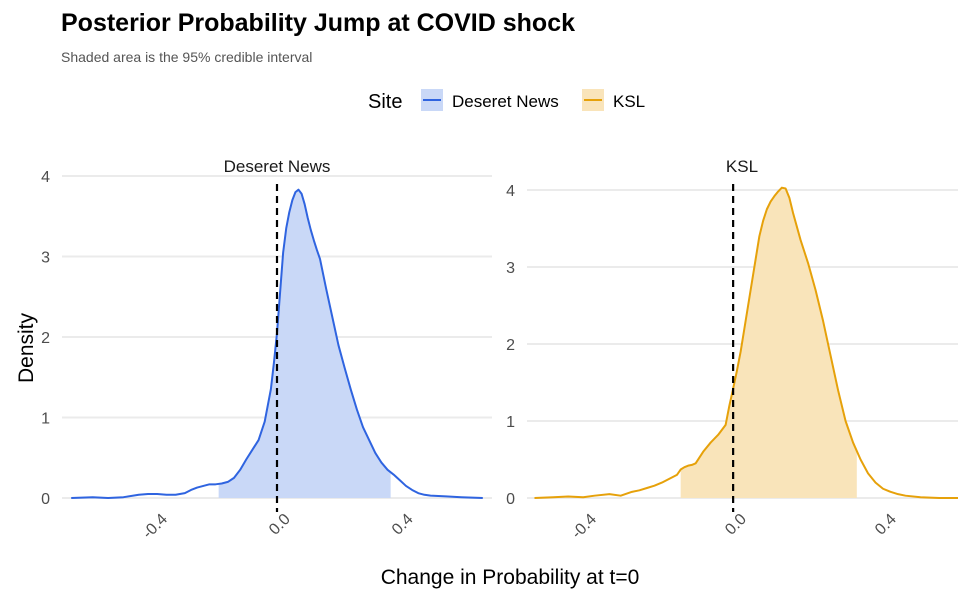 Image resolution: width=970 pixels, height=600 pixels. What do you see at coordinates (385, 102) in the screenshot?
I see `legend-title: Site` at bounding box center [385, 102].